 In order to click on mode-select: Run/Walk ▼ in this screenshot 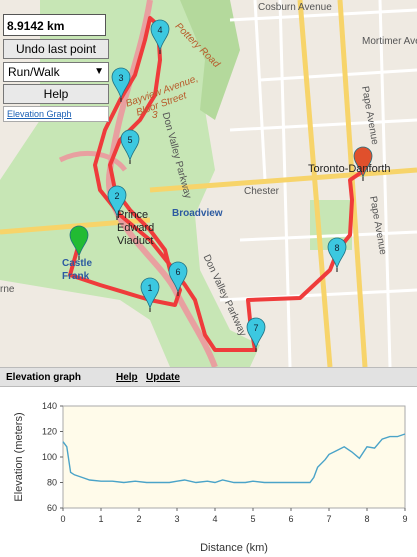, I will do `click(56, 72)`.